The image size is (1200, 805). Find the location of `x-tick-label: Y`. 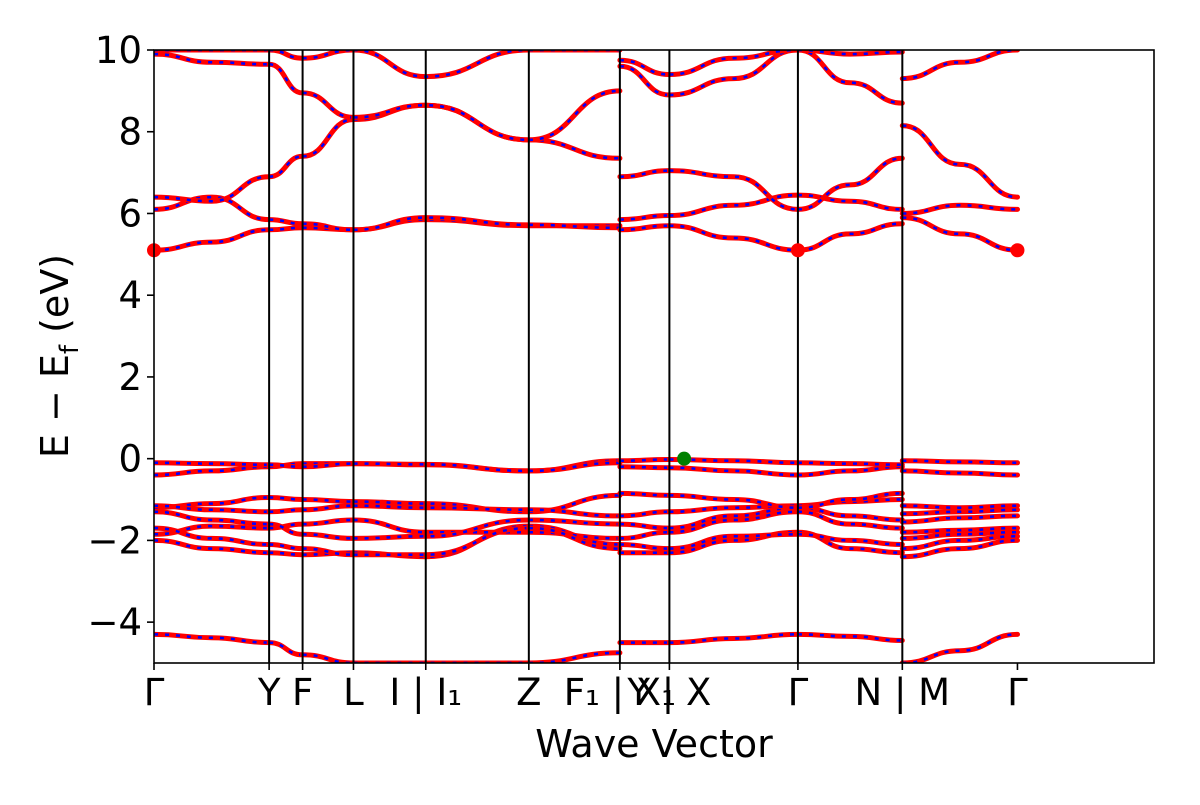

x-tick-label: Y is located at coordinates (269, 692).